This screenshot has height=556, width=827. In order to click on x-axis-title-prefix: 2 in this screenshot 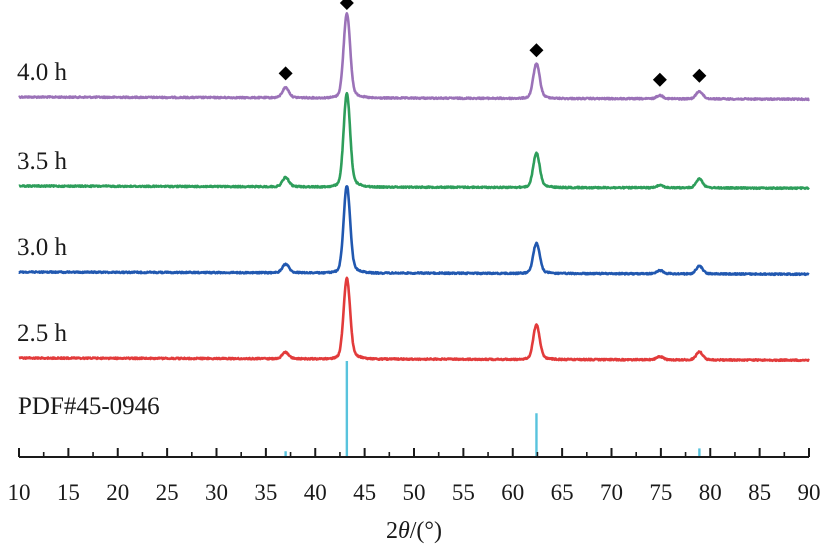, I will do `click(392, 531)`.